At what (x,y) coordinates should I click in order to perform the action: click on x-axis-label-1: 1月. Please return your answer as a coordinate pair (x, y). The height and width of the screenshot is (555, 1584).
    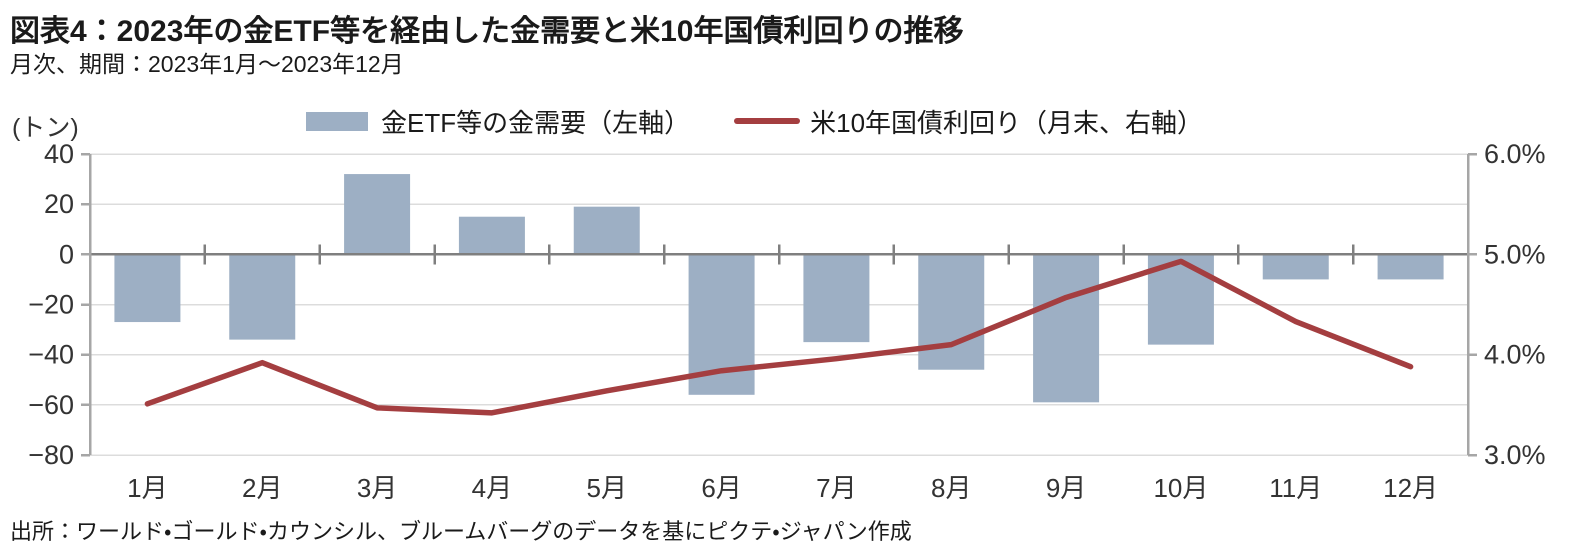
    Looking at the image, I should click on (147, 488).